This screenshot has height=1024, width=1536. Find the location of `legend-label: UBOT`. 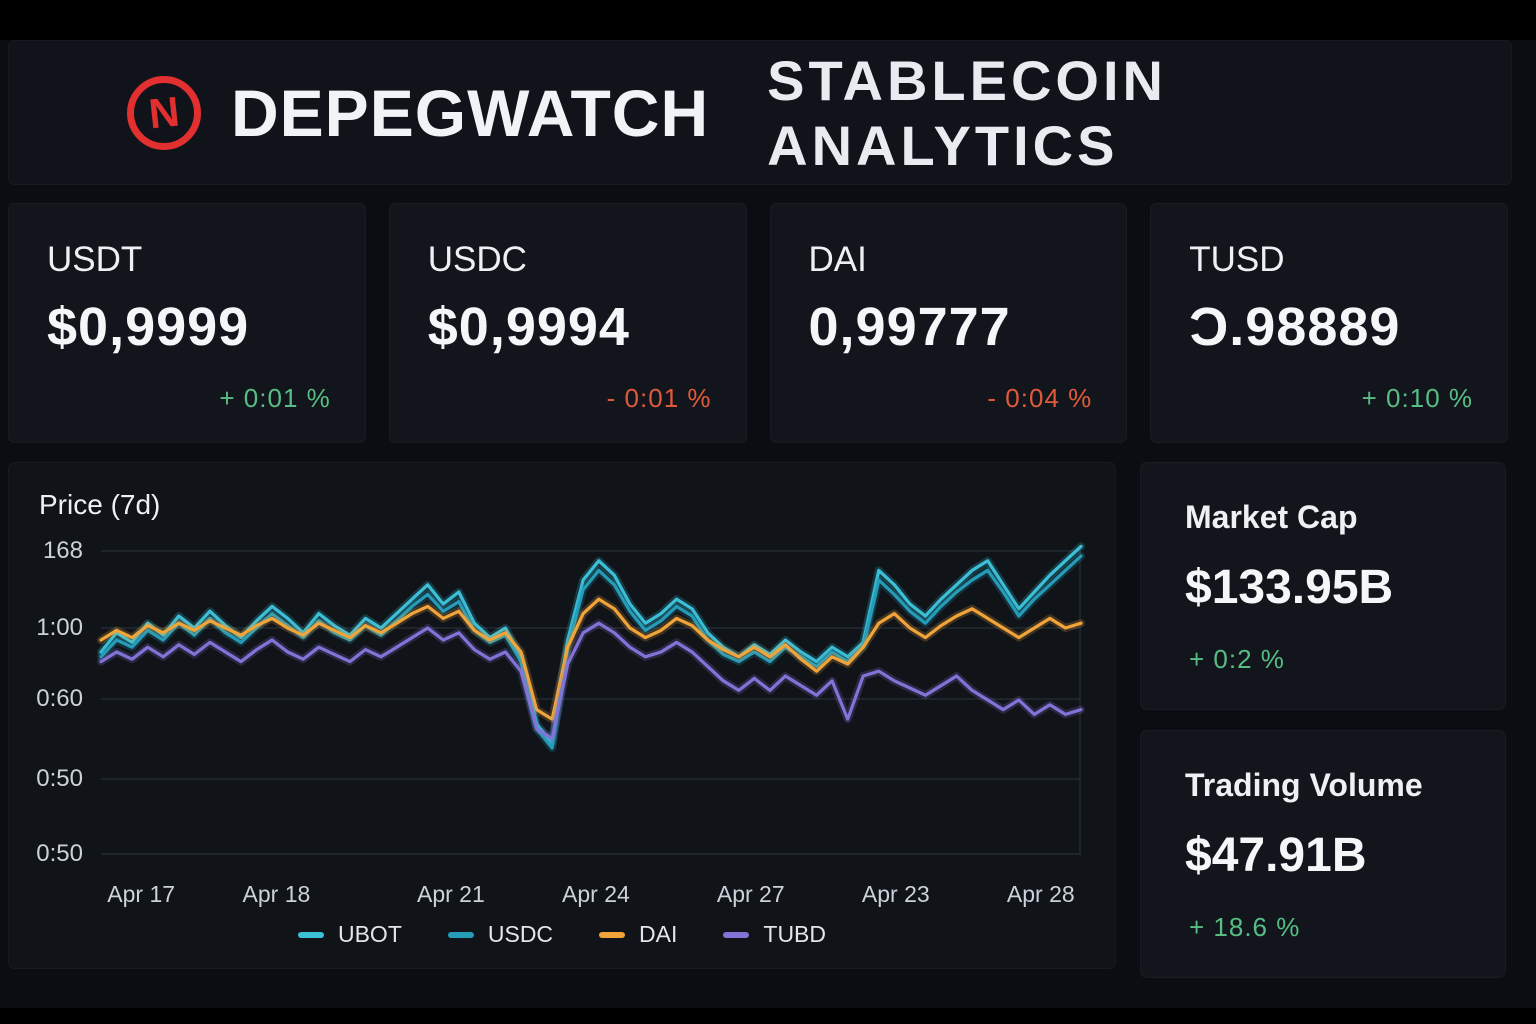

legend-label: UBOT is located at coordinates (369, 934).